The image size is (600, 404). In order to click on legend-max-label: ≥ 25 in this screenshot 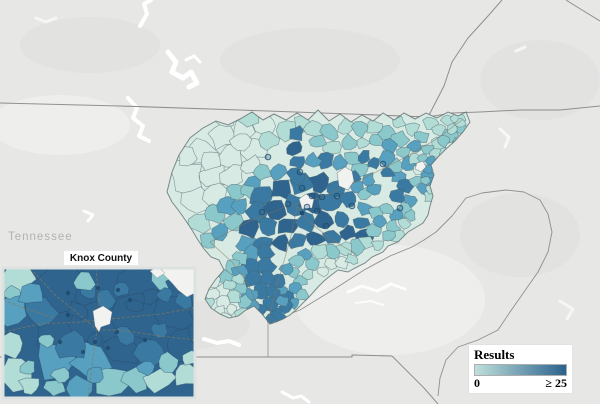, I will do `click(556, 383)`.